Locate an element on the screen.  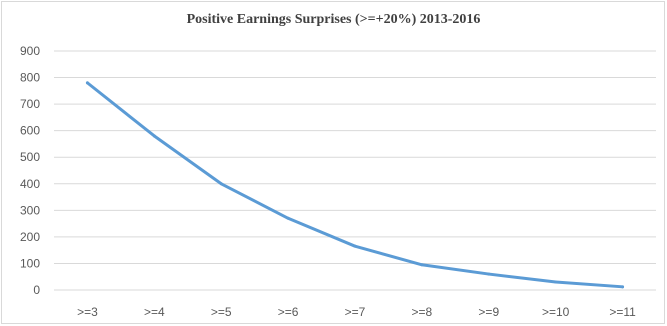
y-tick-label: 300 is located at coordinates (30, 210).